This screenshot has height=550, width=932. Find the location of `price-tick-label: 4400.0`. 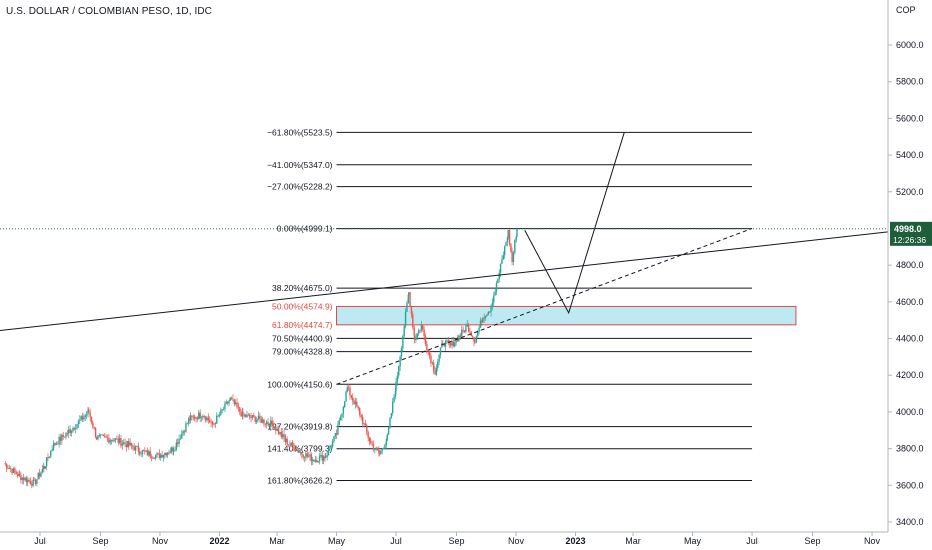

price-tick-label: 4400.0 is located at coordinates (910, 339).